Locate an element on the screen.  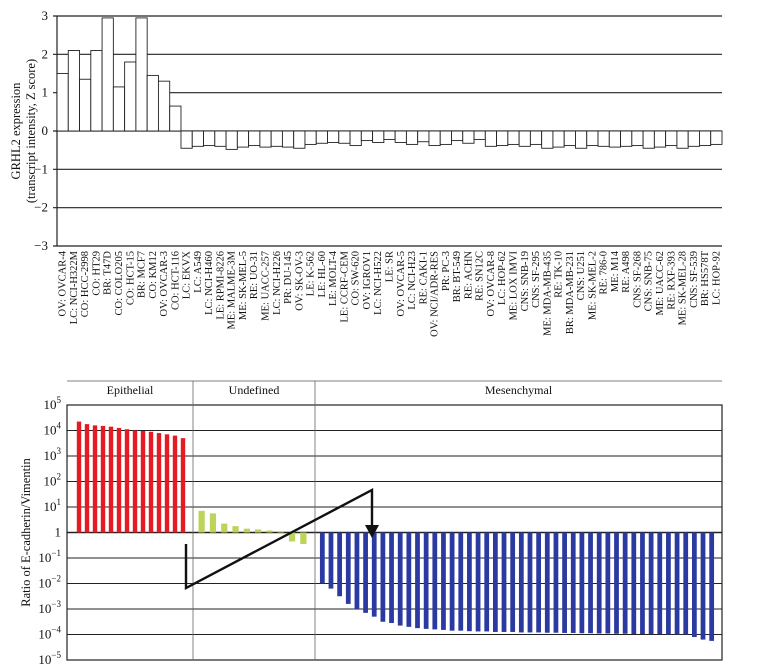
x-category-label: LC: NCI-H226 is located at coordinates (277, 283).